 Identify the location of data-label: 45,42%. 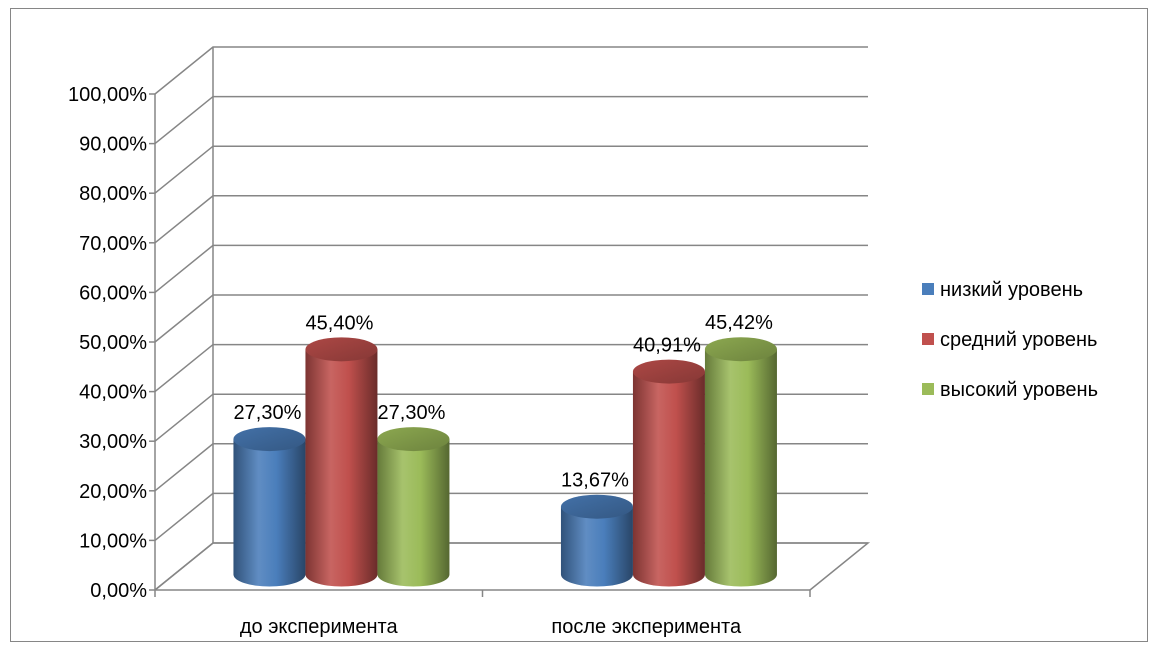
(739, 323).